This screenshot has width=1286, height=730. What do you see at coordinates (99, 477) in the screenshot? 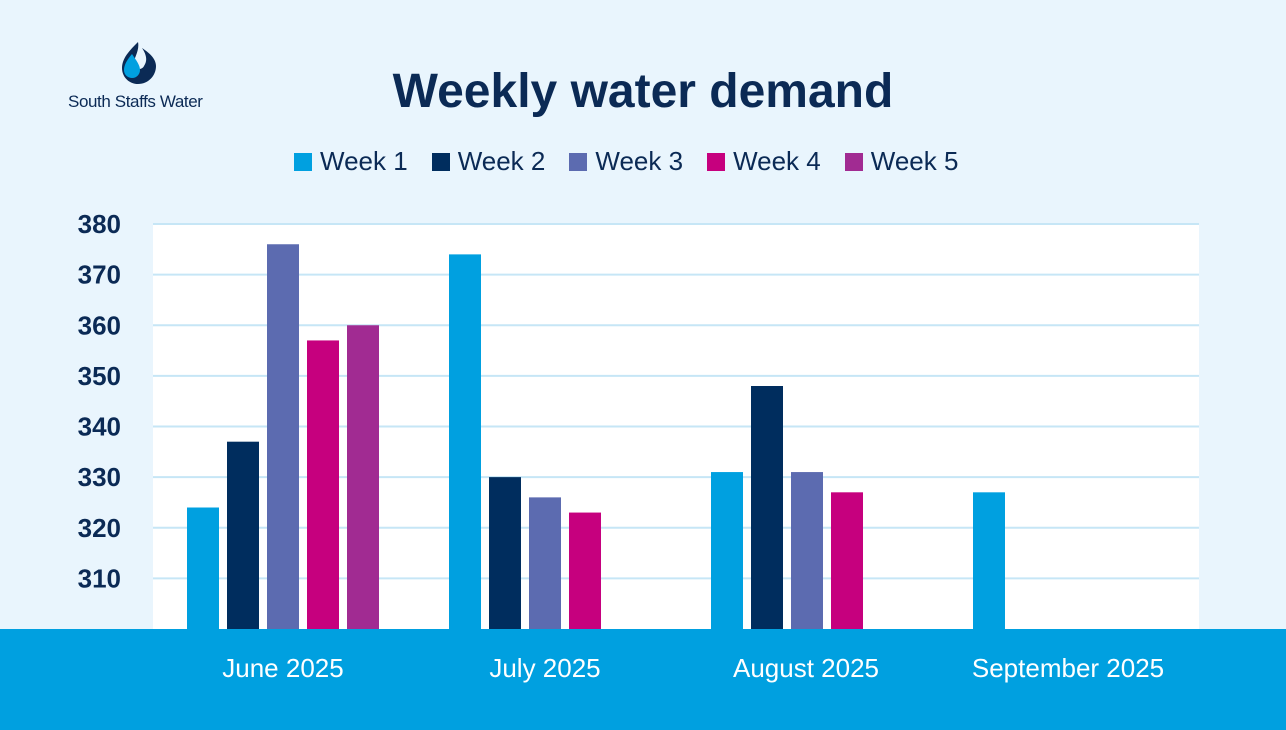
I see `y-tick-label: 330` at bounding box center [99, 477].